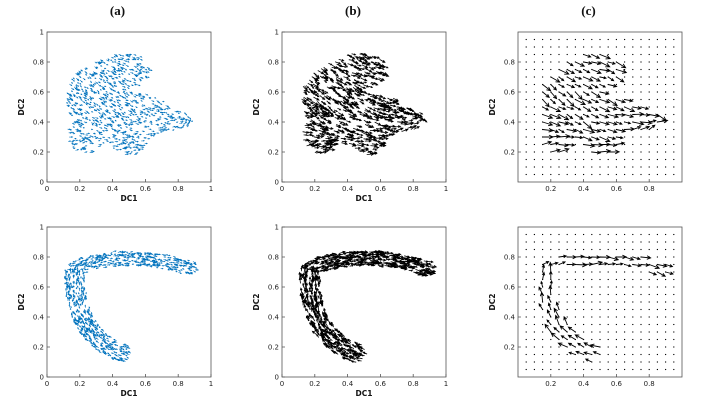  Describe the element at coordinates (350, 115) in the screenshot. I see `quiver-plot-top-b: 0 0.2 0.4 0.6 0.8 1 0 0.2 0.4 0.6 0.8 1 DC1 DC2` at that location.